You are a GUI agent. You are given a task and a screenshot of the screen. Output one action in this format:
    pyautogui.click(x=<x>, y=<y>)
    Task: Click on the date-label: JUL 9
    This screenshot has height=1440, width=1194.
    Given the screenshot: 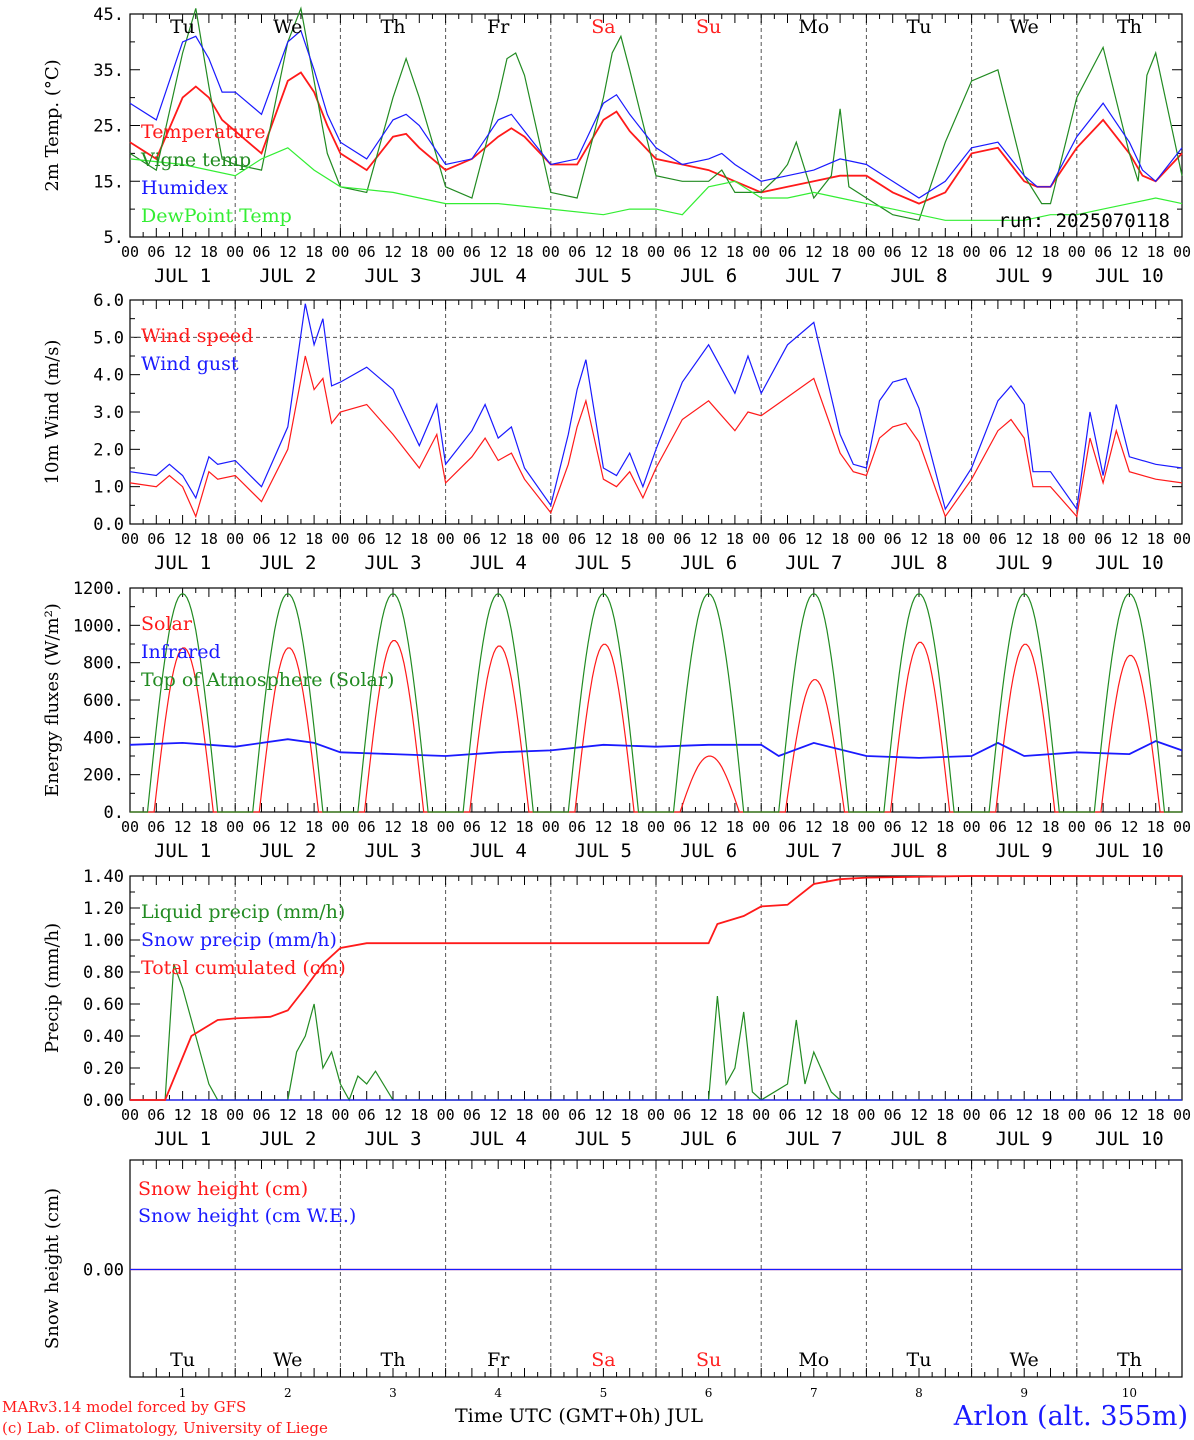 What is the action you would take?
    pyautogui.click(x=1024, y=851)
    